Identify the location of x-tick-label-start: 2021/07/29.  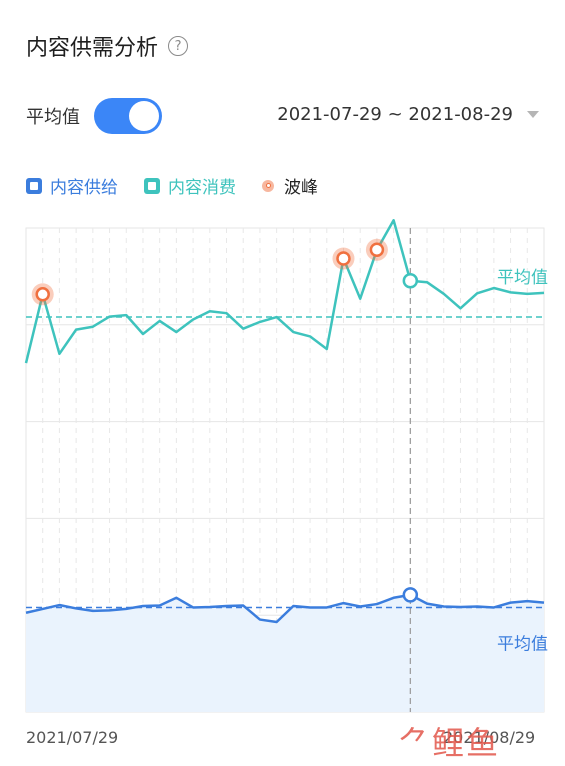
(72, 737).